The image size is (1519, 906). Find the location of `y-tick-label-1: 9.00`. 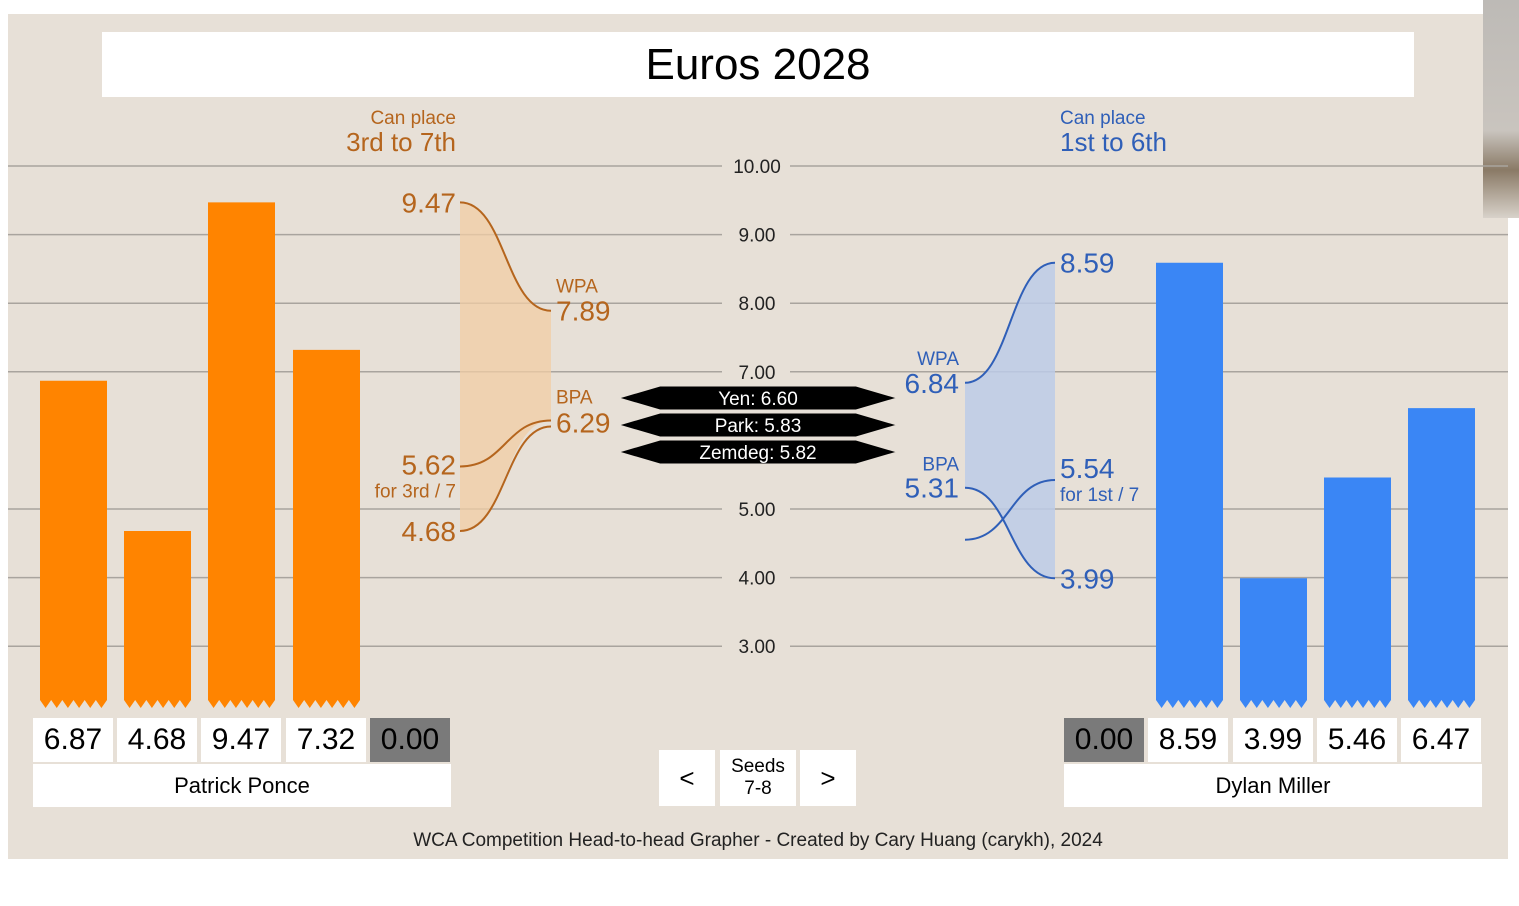

y-tick-label-1: 9.00 is located at coordinates (757, 236).